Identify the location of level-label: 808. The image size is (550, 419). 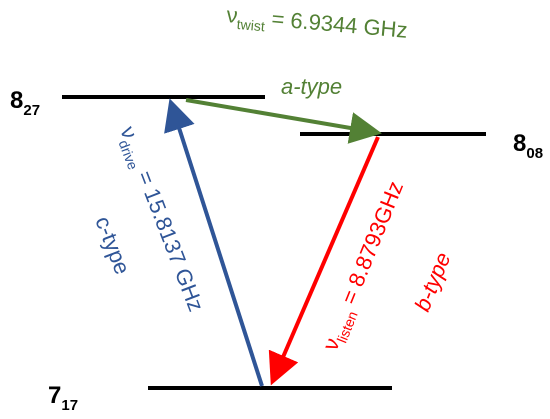
(528, 146).